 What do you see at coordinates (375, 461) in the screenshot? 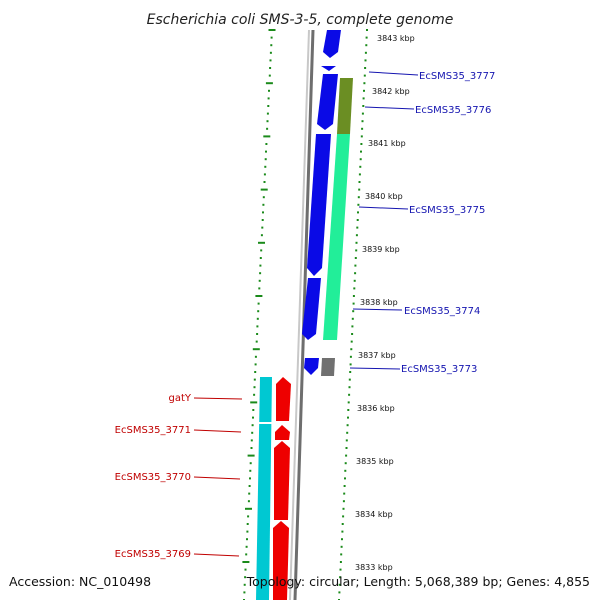
I see `tick-label: 3835 kbp` at bounding box center [375, 461].